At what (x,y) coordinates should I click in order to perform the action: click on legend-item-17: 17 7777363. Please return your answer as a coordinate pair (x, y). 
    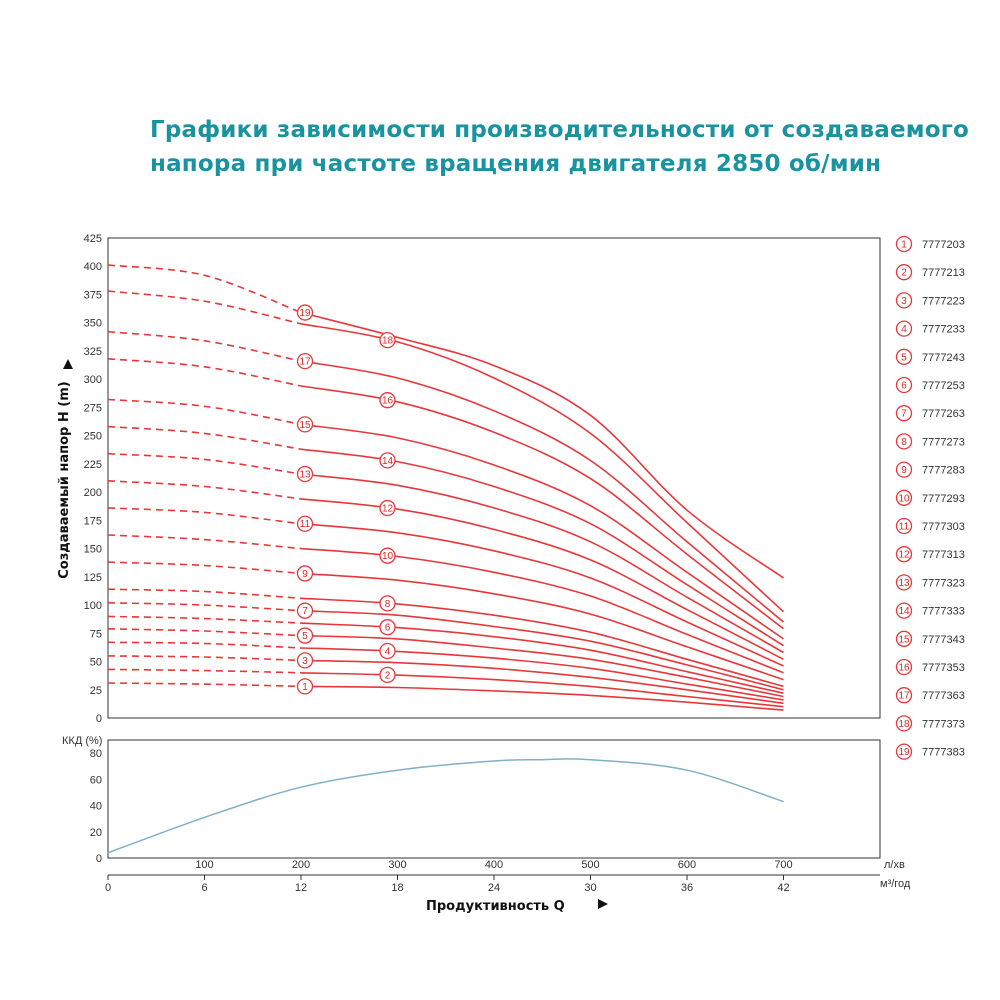
    Looking at the image, I should click on (930, 695).